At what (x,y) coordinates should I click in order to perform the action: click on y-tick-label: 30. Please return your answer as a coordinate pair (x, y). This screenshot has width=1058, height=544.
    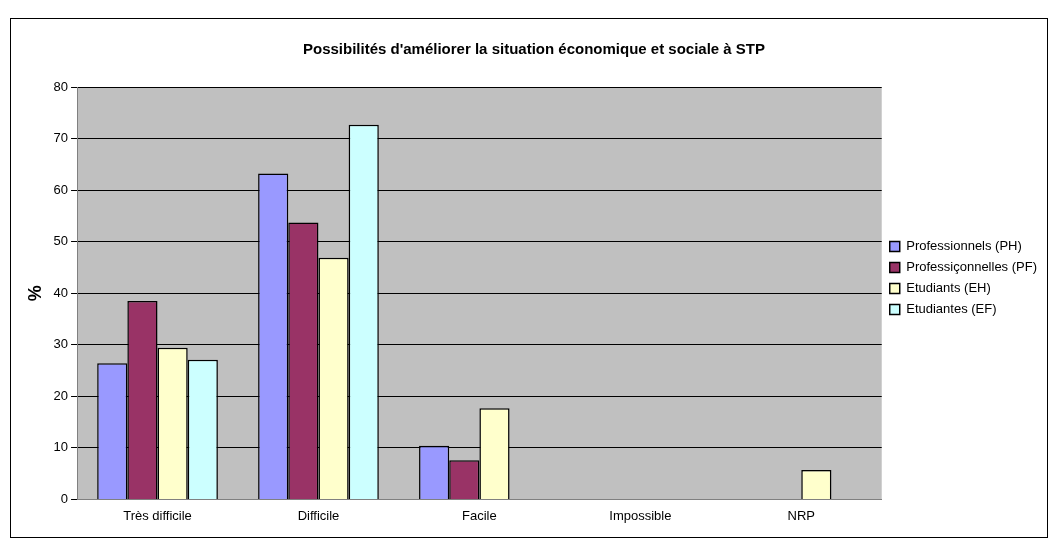
    Looking at the image, I should click on (61, 344).